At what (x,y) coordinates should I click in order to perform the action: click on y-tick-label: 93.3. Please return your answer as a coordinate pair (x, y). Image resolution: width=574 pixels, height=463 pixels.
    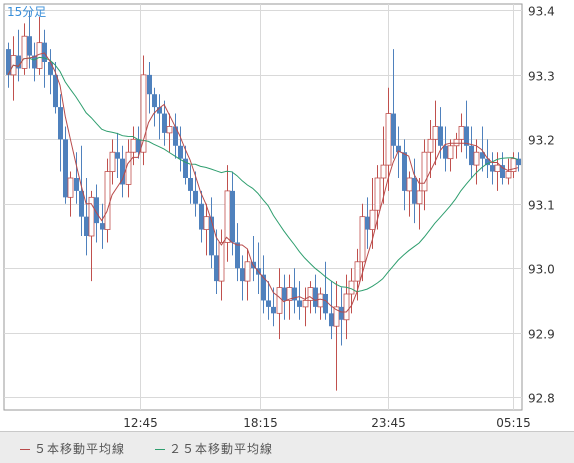
    Looking at the image, I should click on (541, 77).